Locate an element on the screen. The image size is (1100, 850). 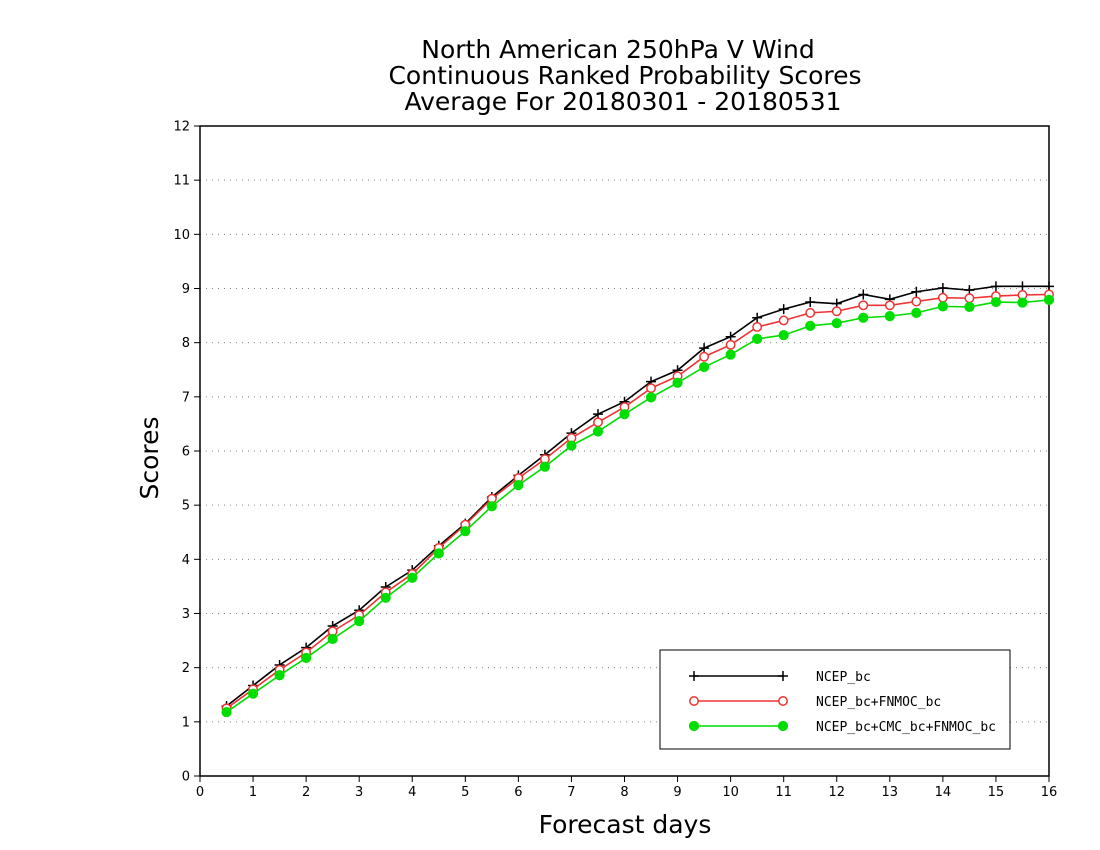
x-tick-label: 7 is located at coordinates (571, 792).